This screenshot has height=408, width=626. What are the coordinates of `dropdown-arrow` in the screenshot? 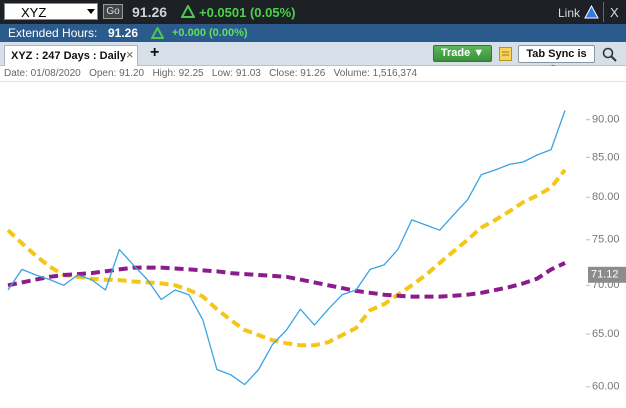 It's located at (91, 11).